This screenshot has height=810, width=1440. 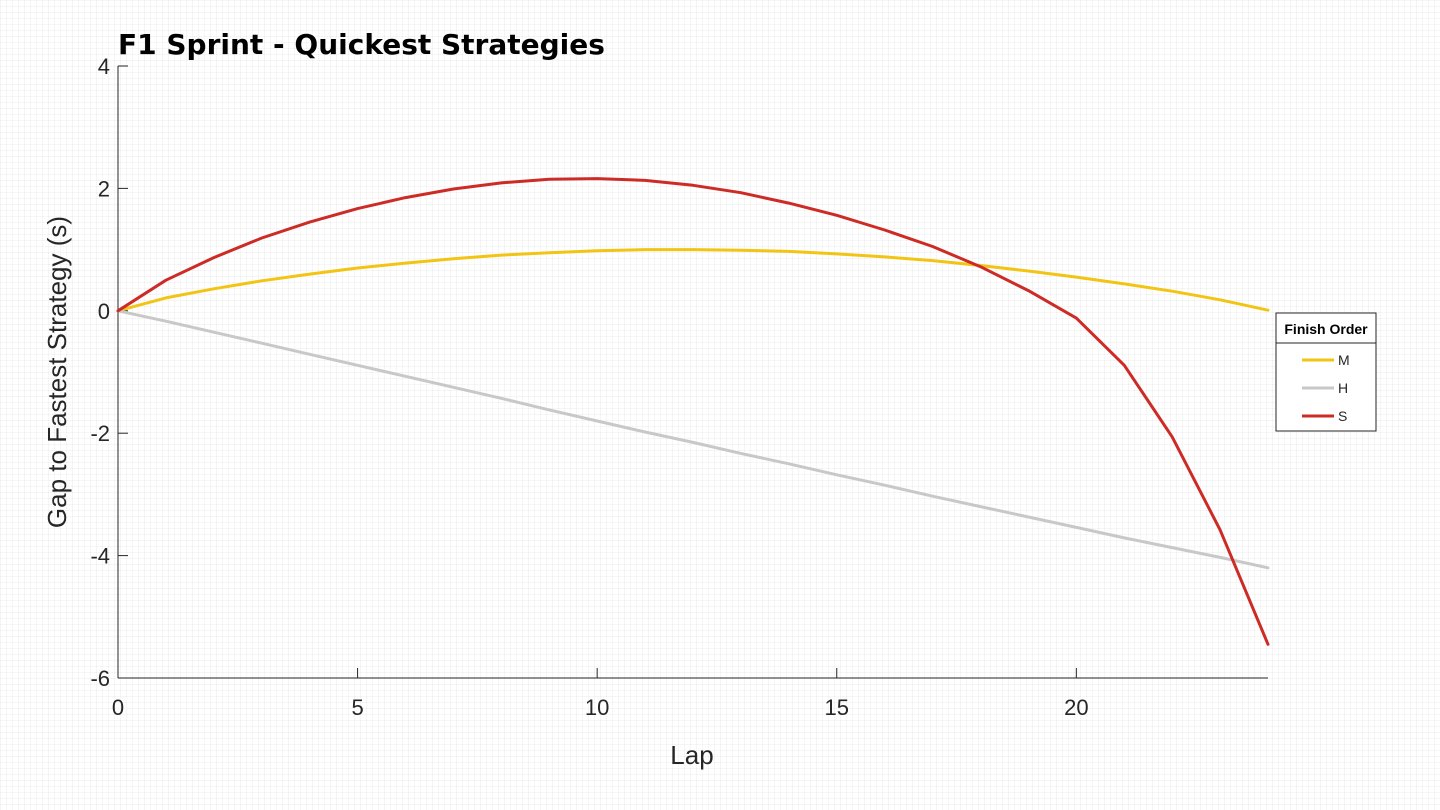 What do you see at coordinates (118, 707) in the screenshot?
I see `x-tick-label: 0` at bounding box center [118, 707].